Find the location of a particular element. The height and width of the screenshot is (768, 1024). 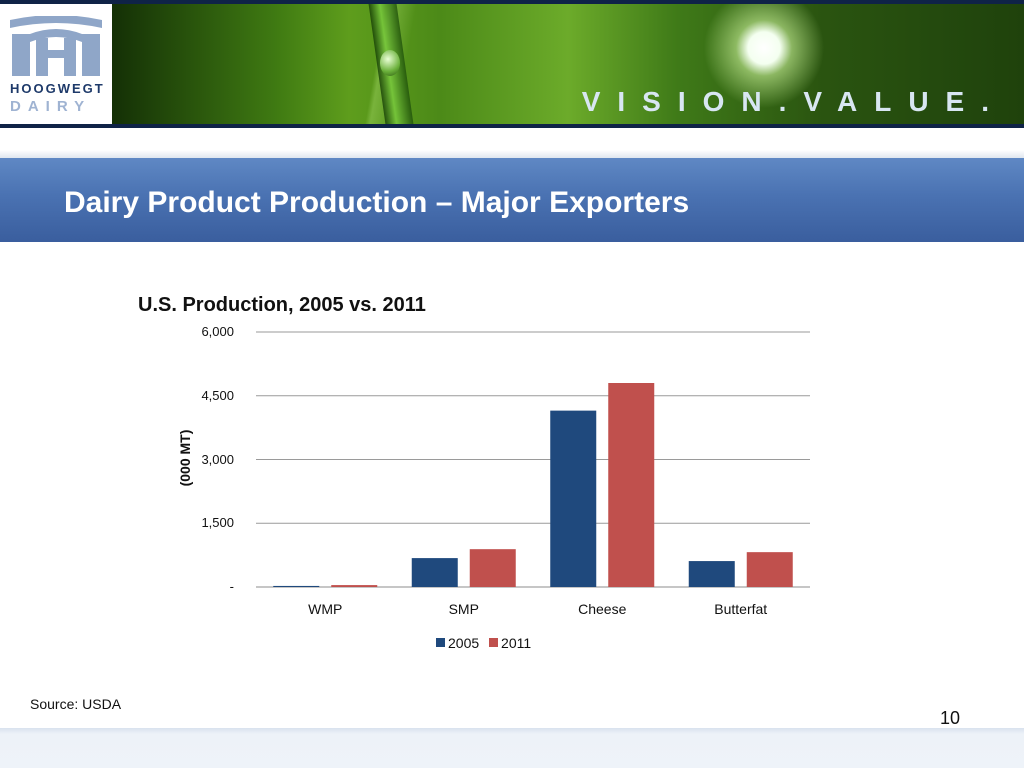

bar-2011-wmp is located at coordinates (354, 586).